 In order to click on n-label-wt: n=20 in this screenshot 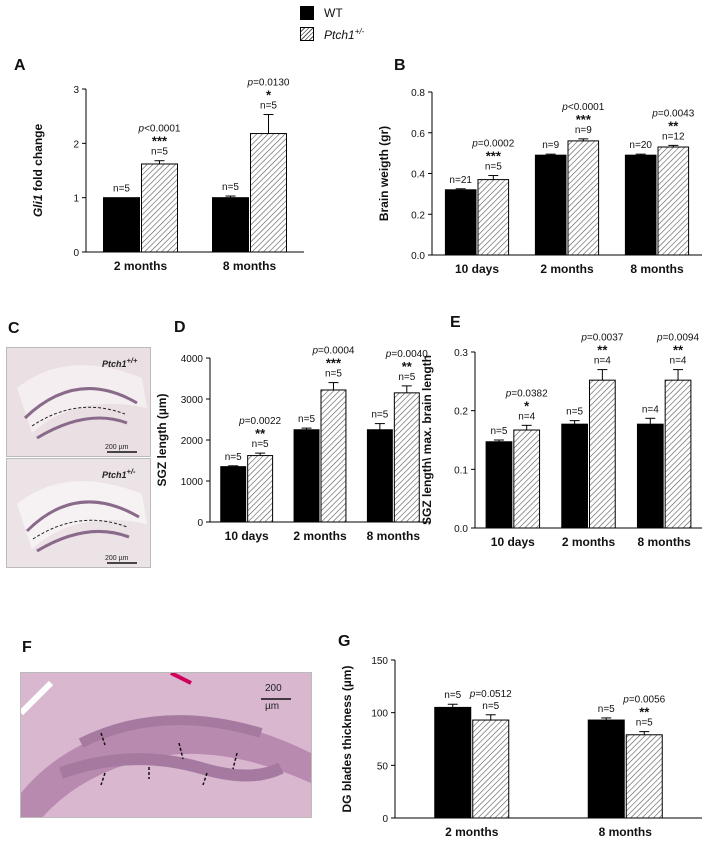, I will do `click(640, 145)`.